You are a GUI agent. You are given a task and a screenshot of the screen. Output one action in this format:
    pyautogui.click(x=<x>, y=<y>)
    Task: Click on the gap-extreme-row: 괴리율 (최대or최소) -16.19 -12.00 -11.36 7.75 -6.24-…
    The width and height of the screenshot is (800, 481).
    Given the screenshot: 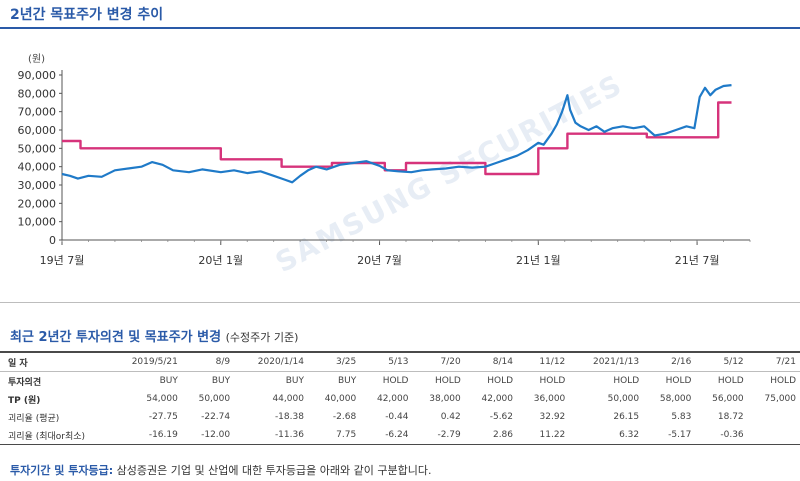 What is the action you would take?
    pyautogui.click(x=400, y=435)
    